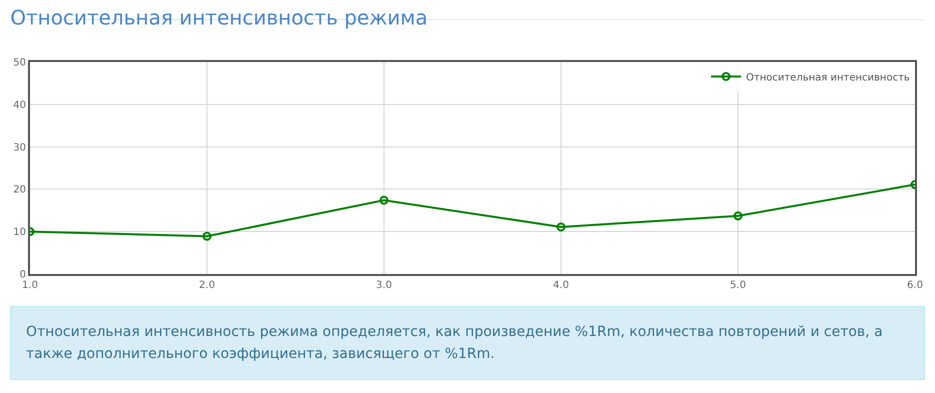 The height and width of the screenshot is (393, 935). Describe the element at coordinates (915, 285) in the screenshot. I see `x-tick-label: 6.0` at that location.